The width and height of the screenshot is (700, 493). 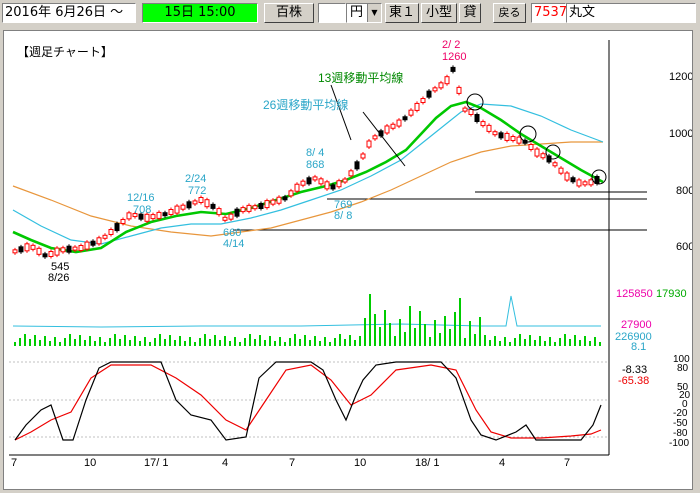 What do you see at coordinates (633, 381) in the screenshot?
I see `osc-d-value: -65.38` at bounding box center [633, 381].